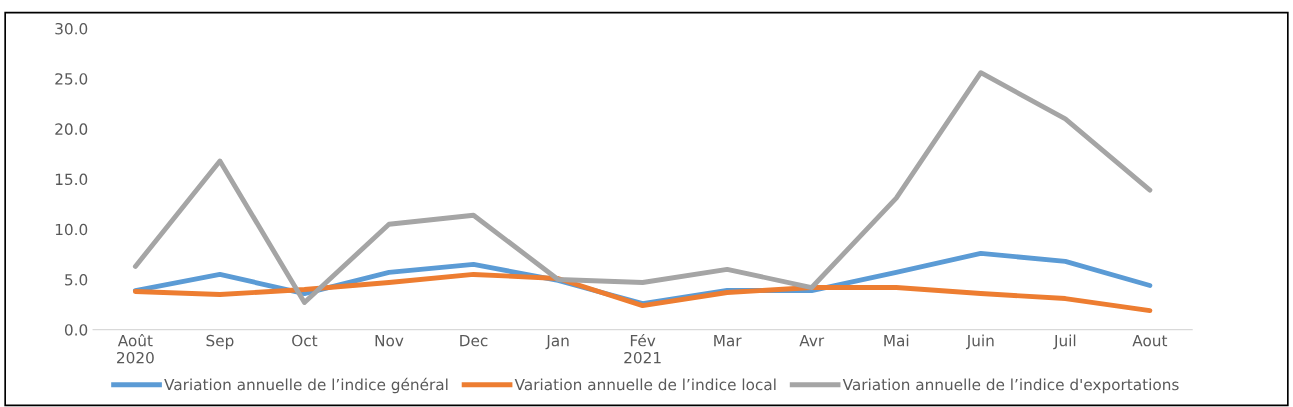 Image resolution: width=1293 pixels, height=407 pixels. What do you see at coordinates (1064, 342) in the screenshot?
I see `x-tick-label: Juil` at bounding box center [1064, 342].